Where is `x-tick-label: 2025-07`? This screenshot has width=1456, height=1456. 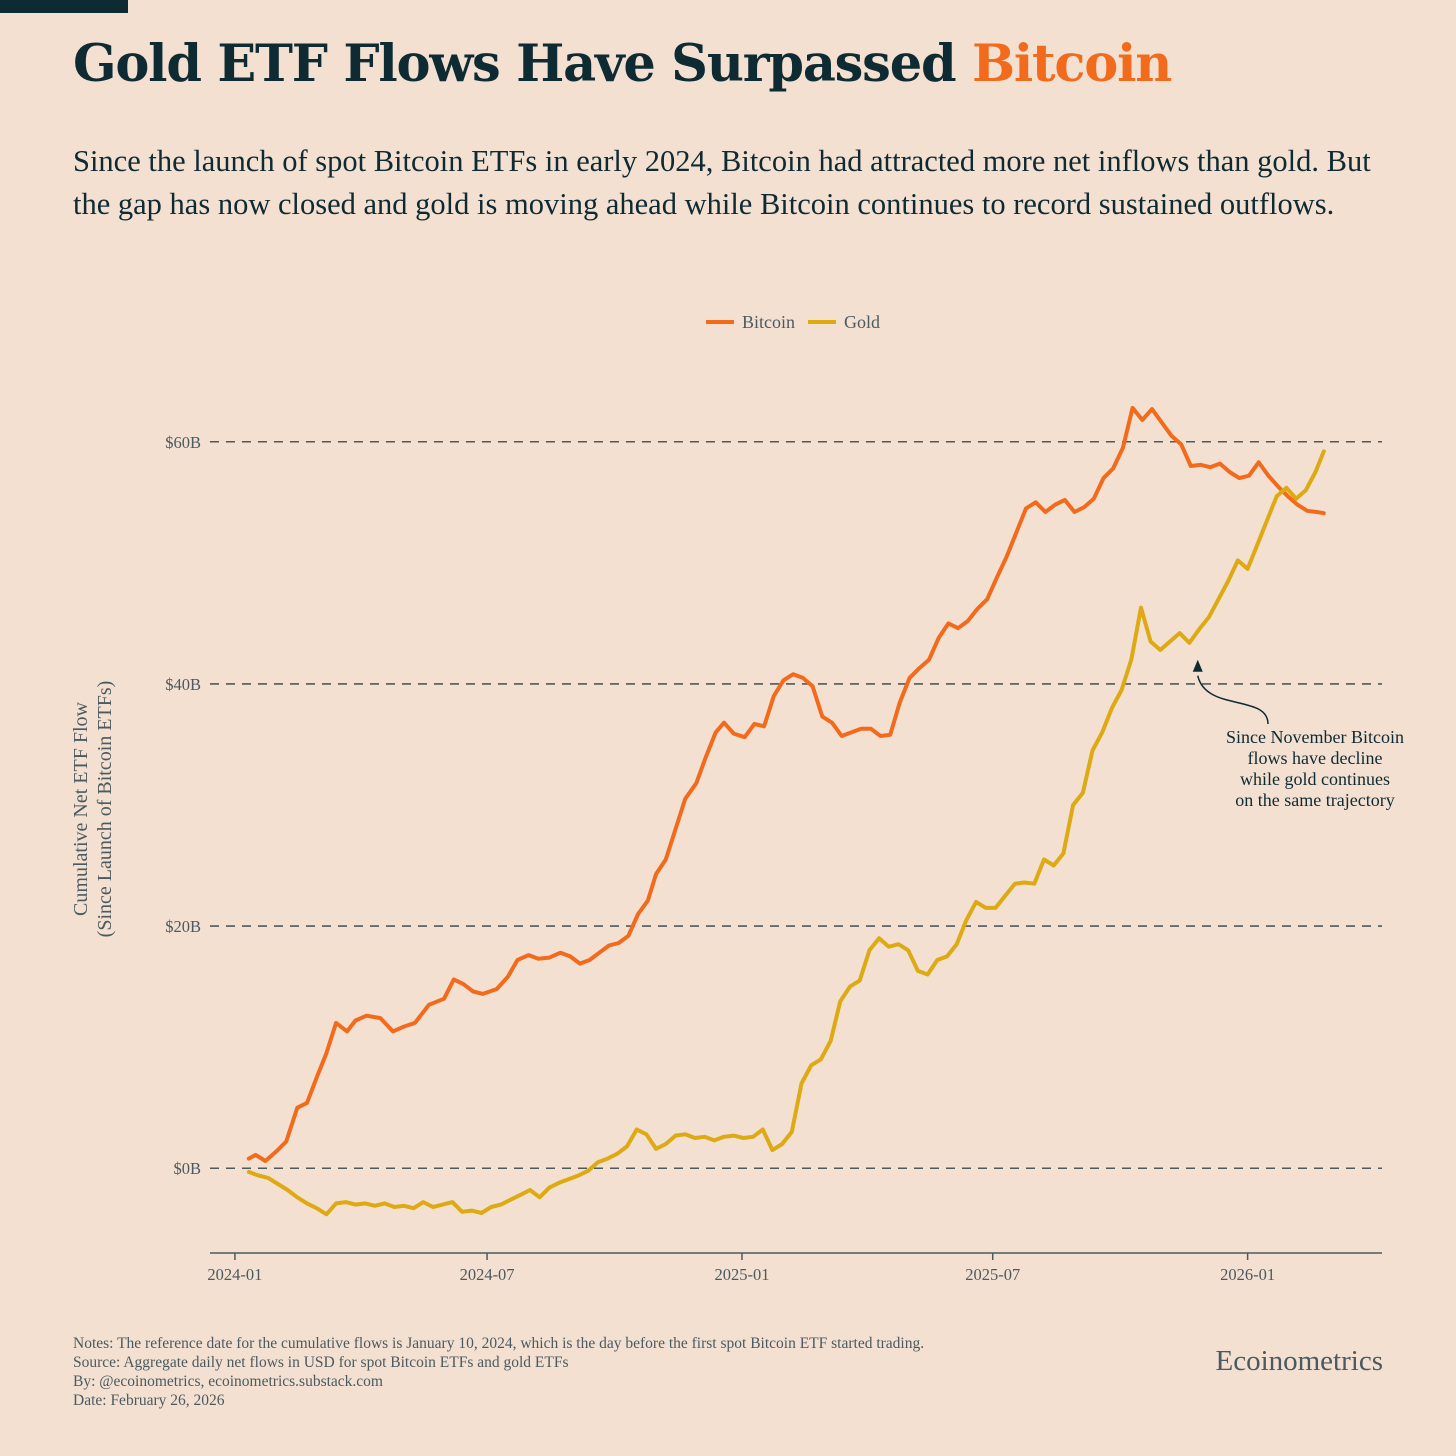 x-tick-label: 2025-07 is located at coordinates (992, 1274).